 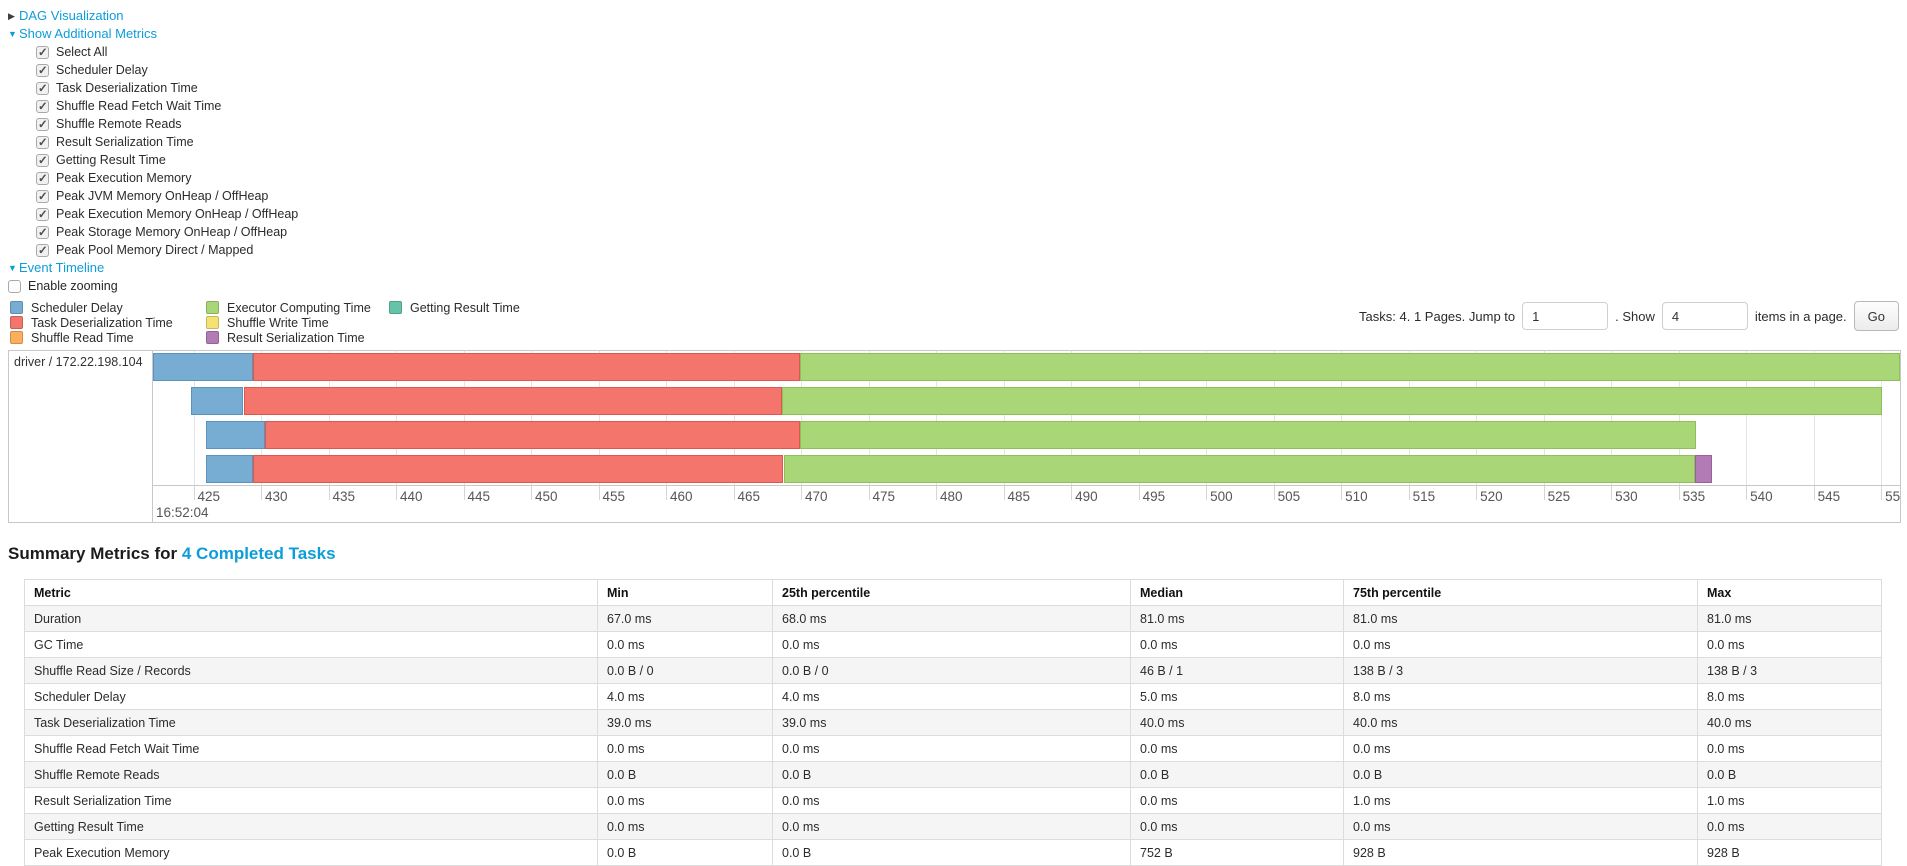 I want to click on event-timeline-toggle: ▼ Event Timeline, so click(x=957, y=268).